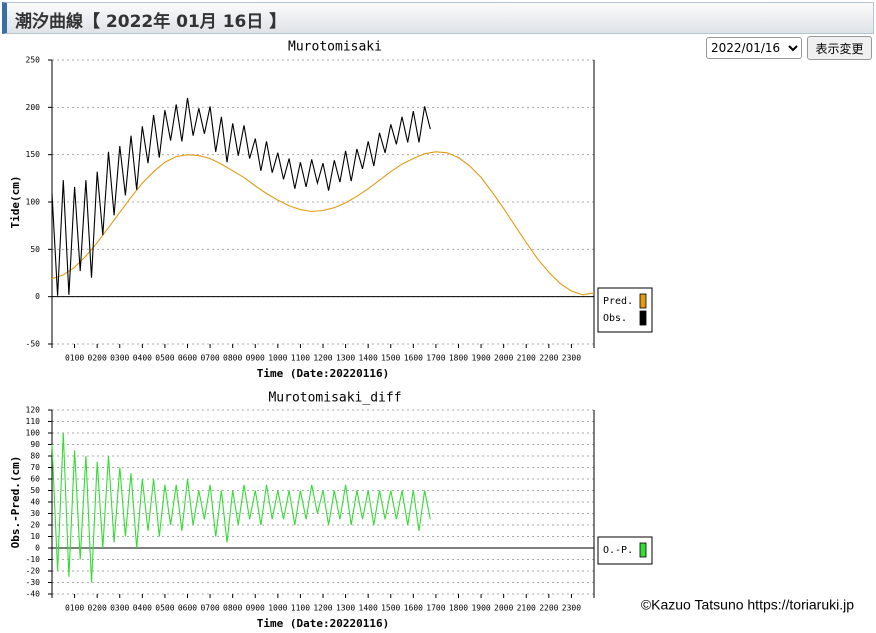 This screenshot has width=876, height=633. Describe the element at coordinates (35, 513) in the screenshot. I see `y-tick-label: 30` at that location.